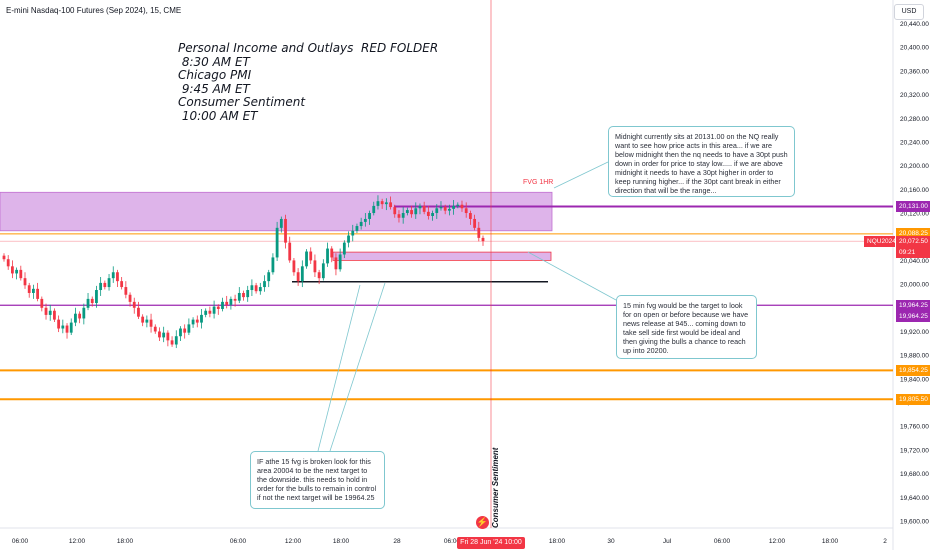 The image size is (932, 550). What do you see at coordinates (913, 241) in the screenshot?
I see `price-level-label: 20,072.50` at bounding box center [913, 241].